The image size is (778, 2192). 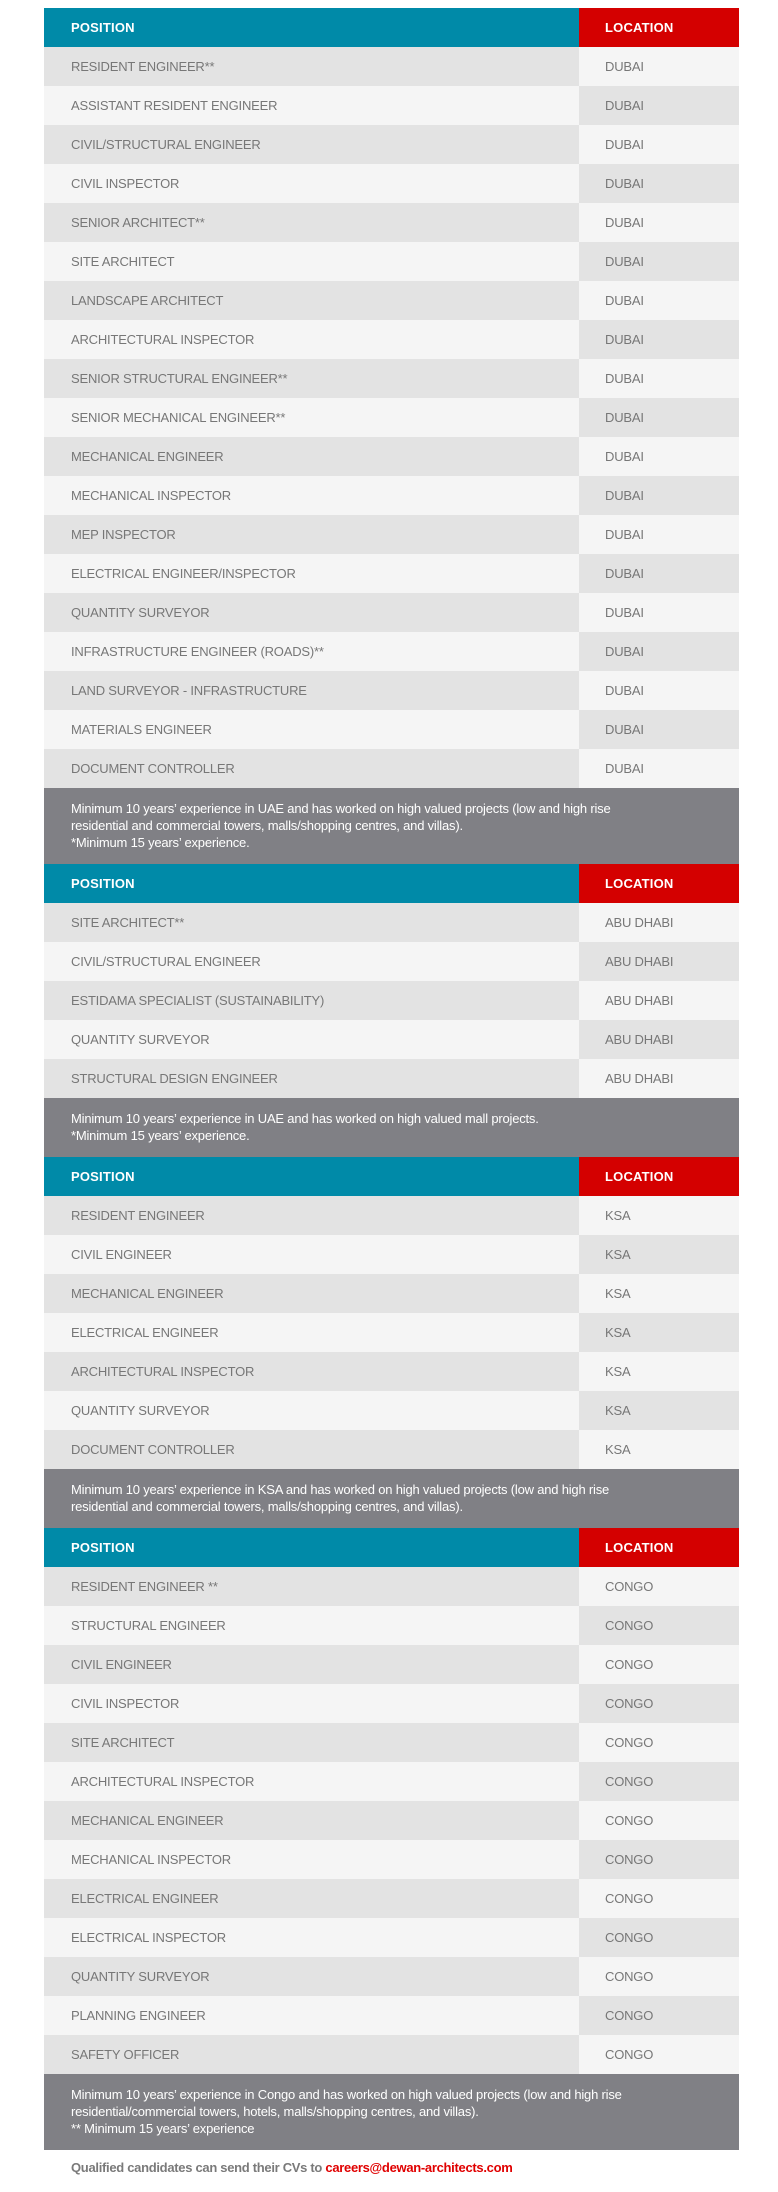 I want to click on position-cell: RESIDENT ENGINEER, so click(x=311, y=1215).